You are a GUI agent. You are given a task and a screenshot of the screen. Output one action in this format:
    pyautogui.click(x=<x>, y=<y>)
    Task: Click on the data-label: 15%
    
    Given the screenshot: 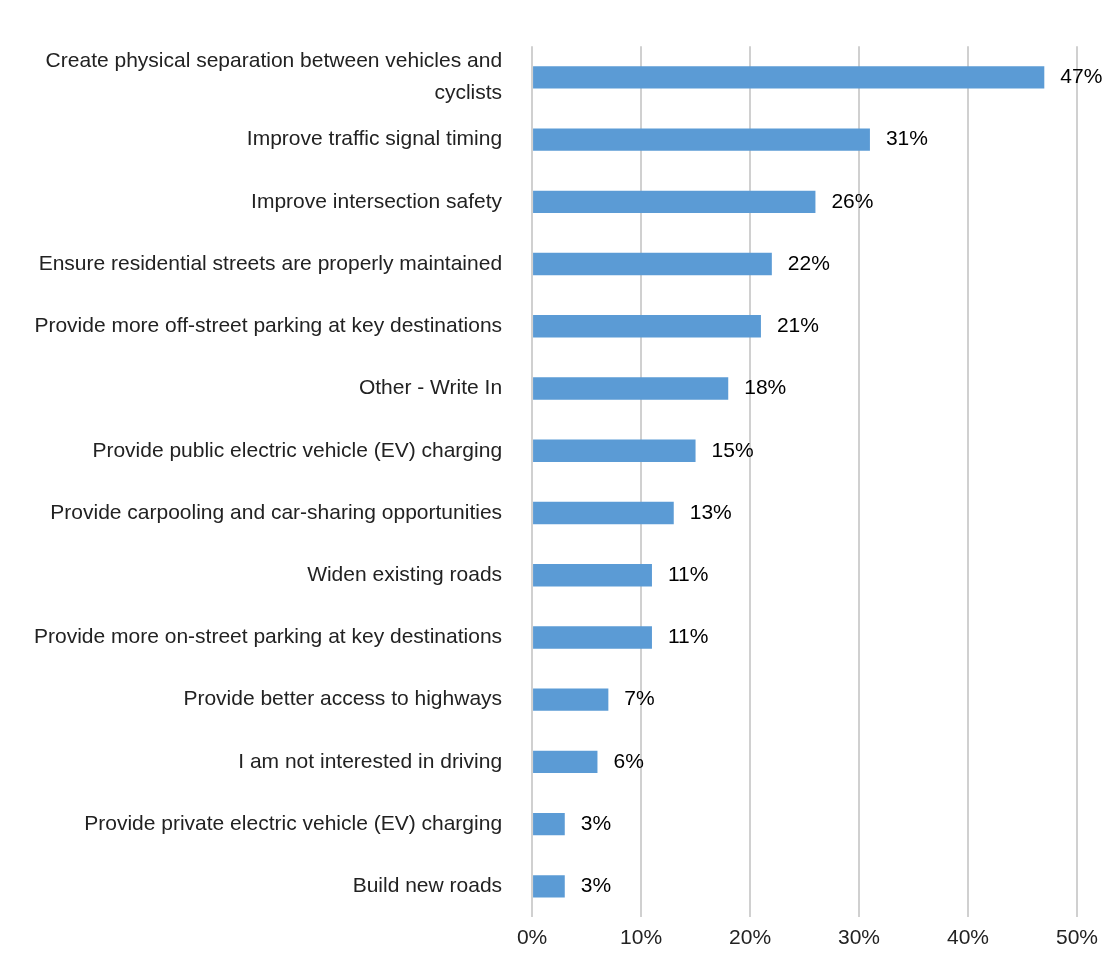 What is the action you would take?
    pyautogui.click(x=732, y=449)
    